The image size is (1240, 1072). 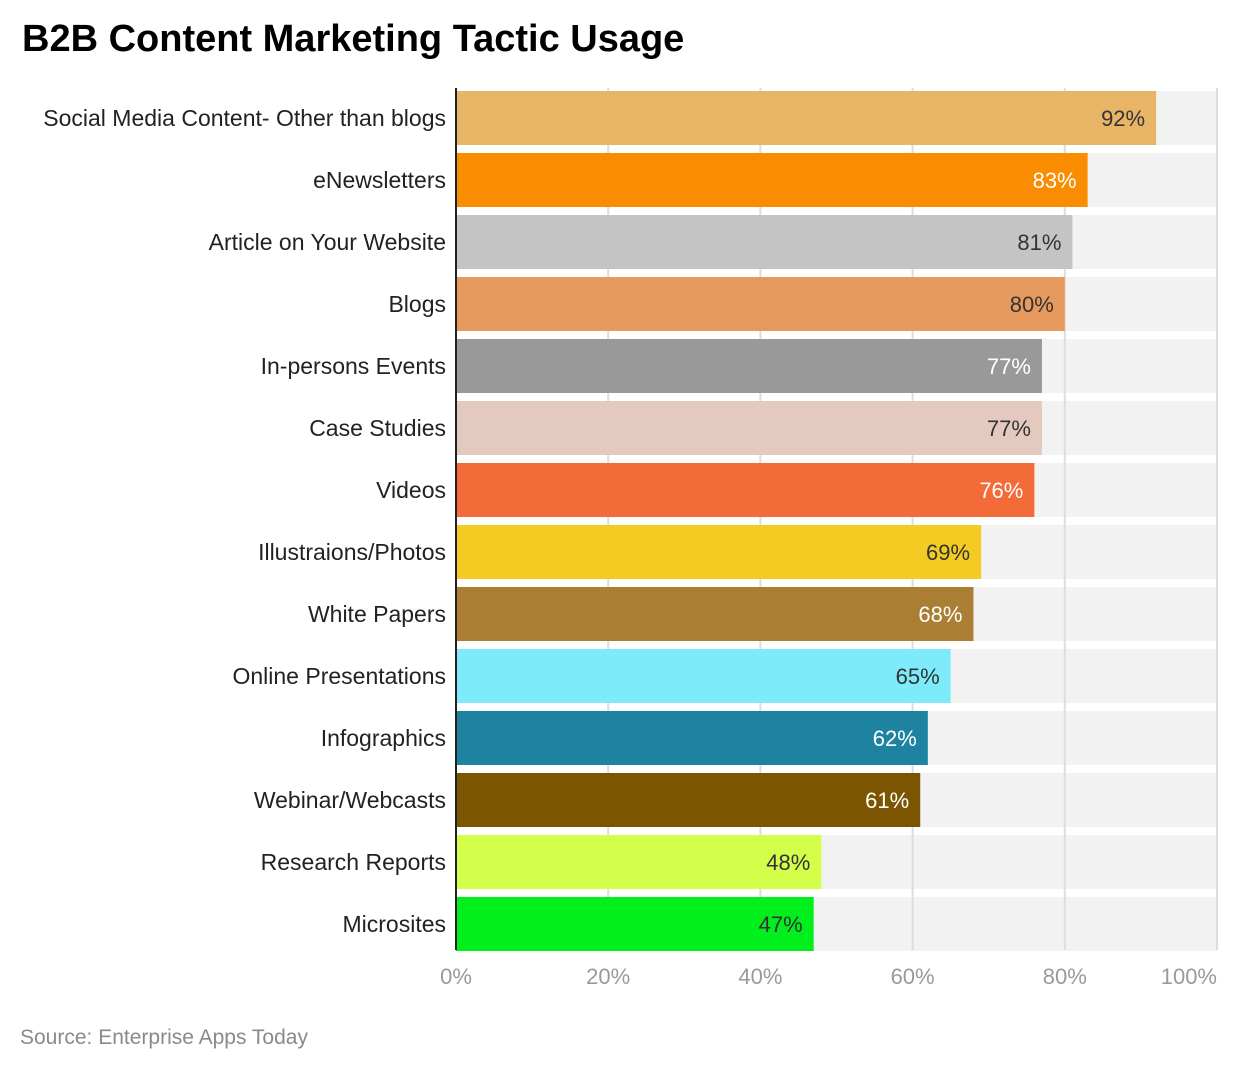 I want to click on category-label: Infographics, so click(x=383, y=738).